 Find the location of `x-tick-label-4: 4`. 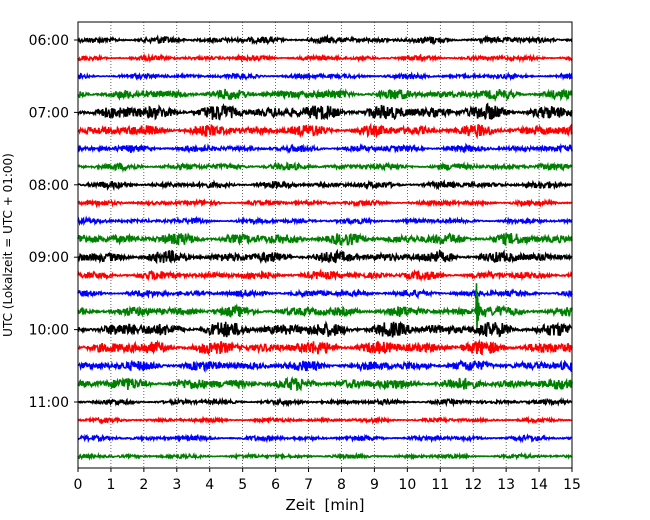

x-tick-label-4: 4 is located at coordinates (209, 485).